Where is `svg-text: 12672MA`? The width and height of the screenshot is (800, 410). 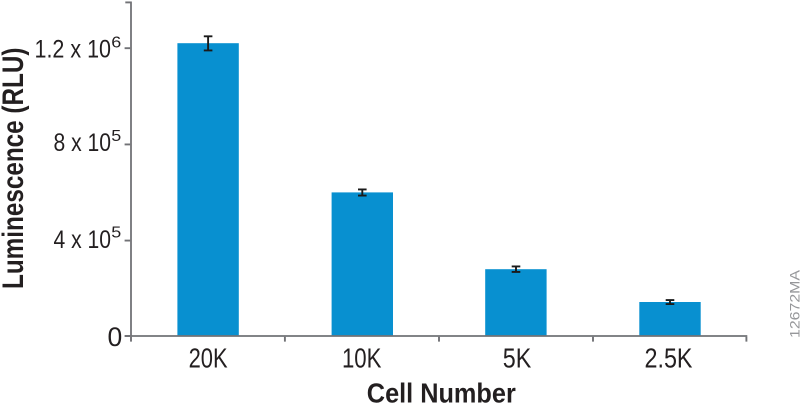 svg-text: 12672MA is located at coordinates (794, 304).